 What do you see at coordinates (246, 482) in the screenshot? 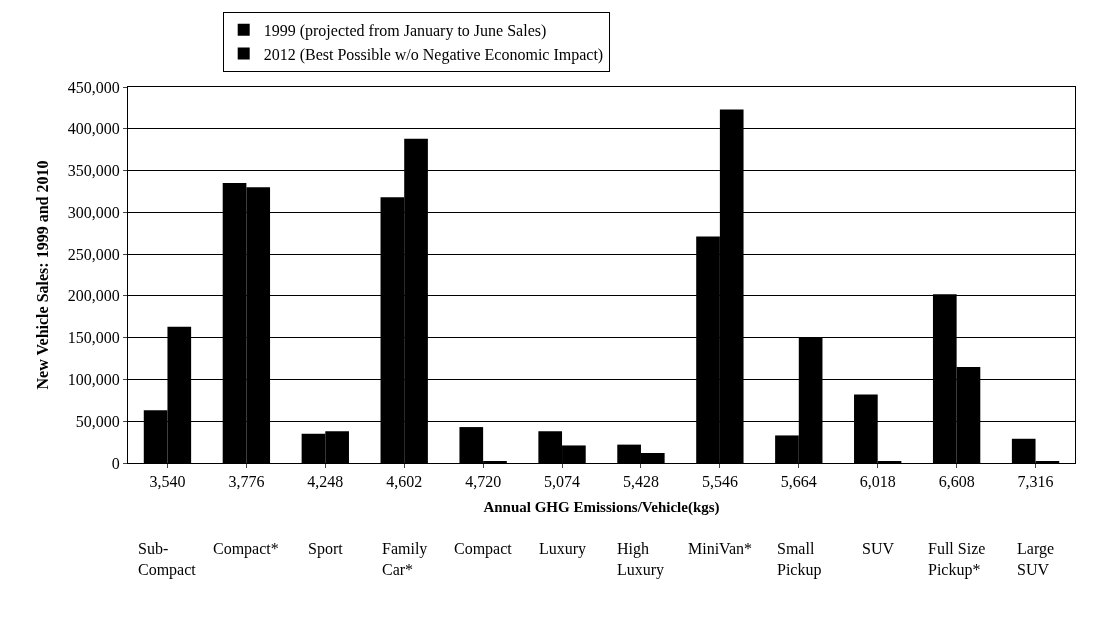
I see `x-tick-label: 3,776` at bounding box center [246, 482].